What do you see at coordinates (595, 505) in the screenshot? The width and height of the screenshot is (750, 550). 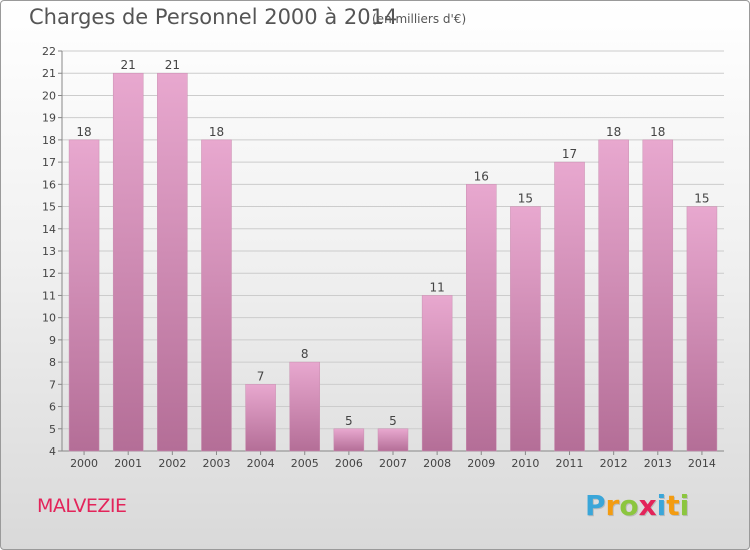 I see `logo-letter: P` at bounding box center [595, 505].